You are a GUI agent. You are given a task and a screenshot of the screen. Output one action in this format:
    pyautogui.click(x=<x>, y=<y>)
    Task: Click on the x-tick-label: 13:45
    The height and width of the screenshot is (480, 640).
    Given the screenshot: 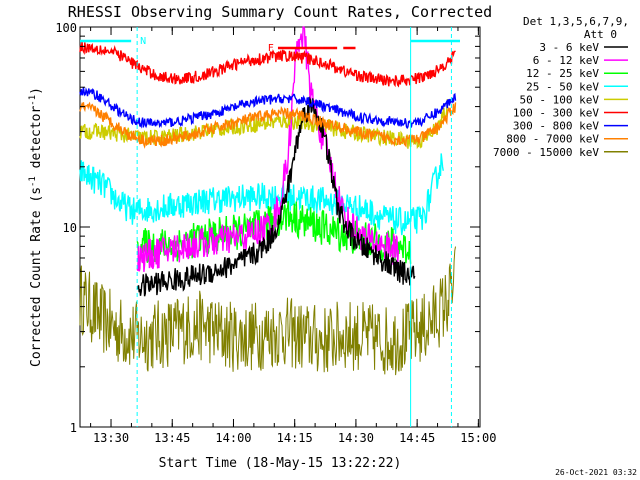 What is the action you would take?
    pyautogui.click(x=172, y=438)
    